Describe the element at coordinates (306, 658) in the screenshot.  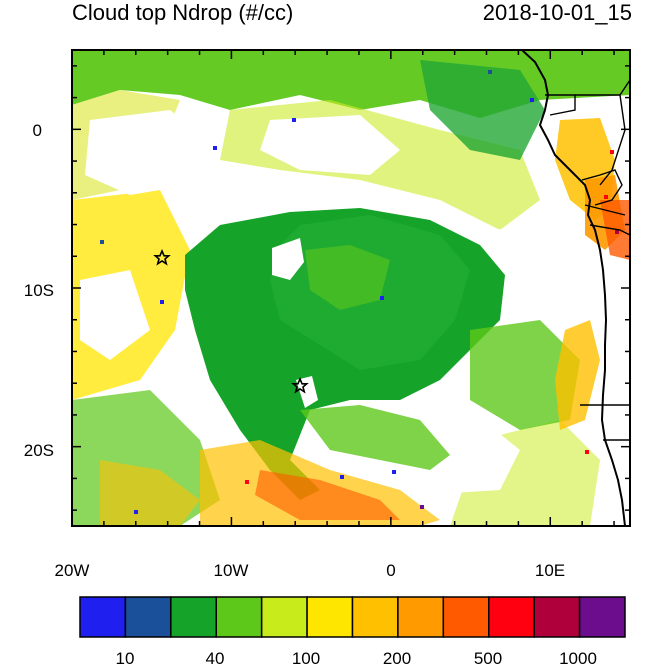
I see `colorbar-label-100: 100` at that location.